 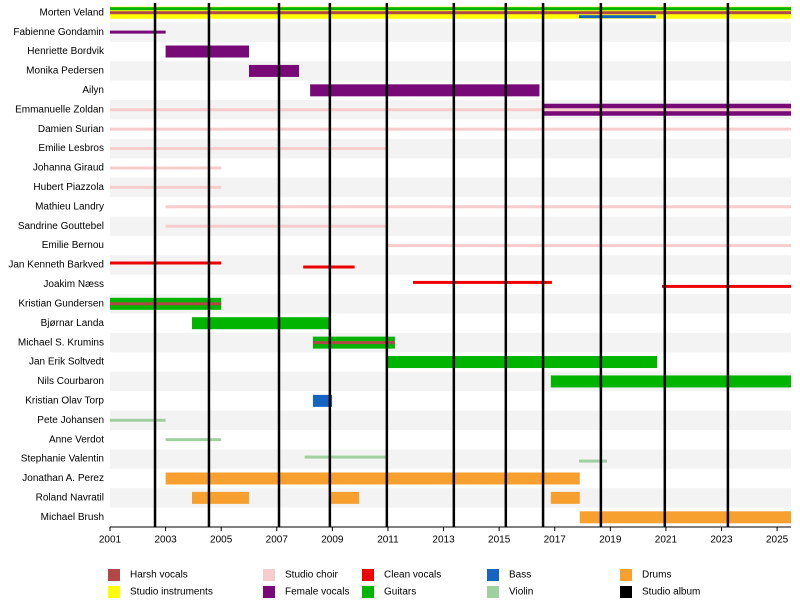 I want to click on legend-label: Clean vocals, so click(x=412, y=575).